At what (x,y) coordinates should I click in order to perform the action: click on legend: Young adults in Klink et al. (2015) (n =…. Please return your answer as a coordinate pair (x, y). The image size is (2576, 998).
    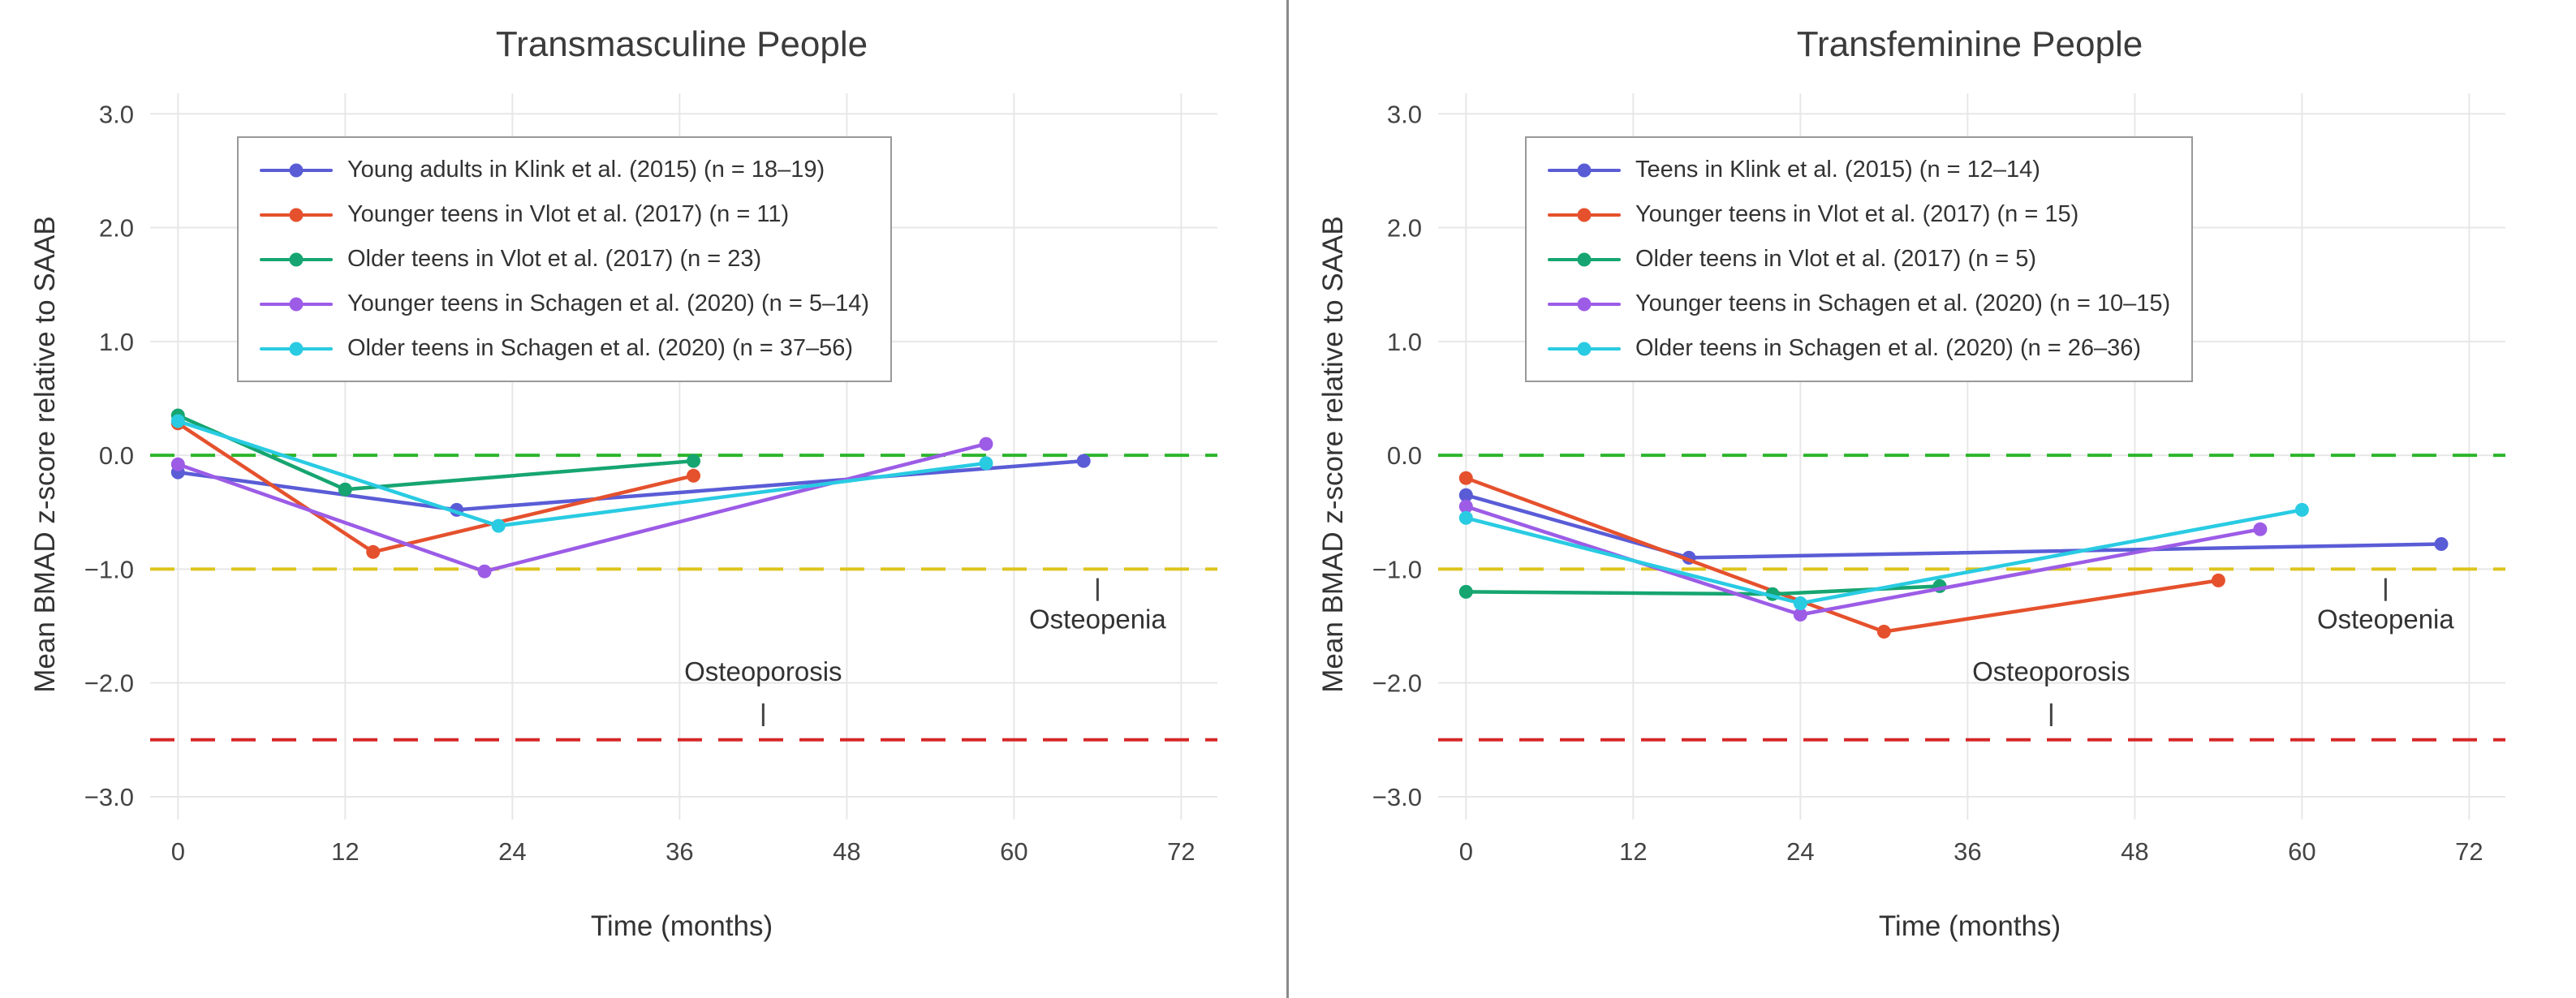
    Looking at the image, I should click on (565, 259).